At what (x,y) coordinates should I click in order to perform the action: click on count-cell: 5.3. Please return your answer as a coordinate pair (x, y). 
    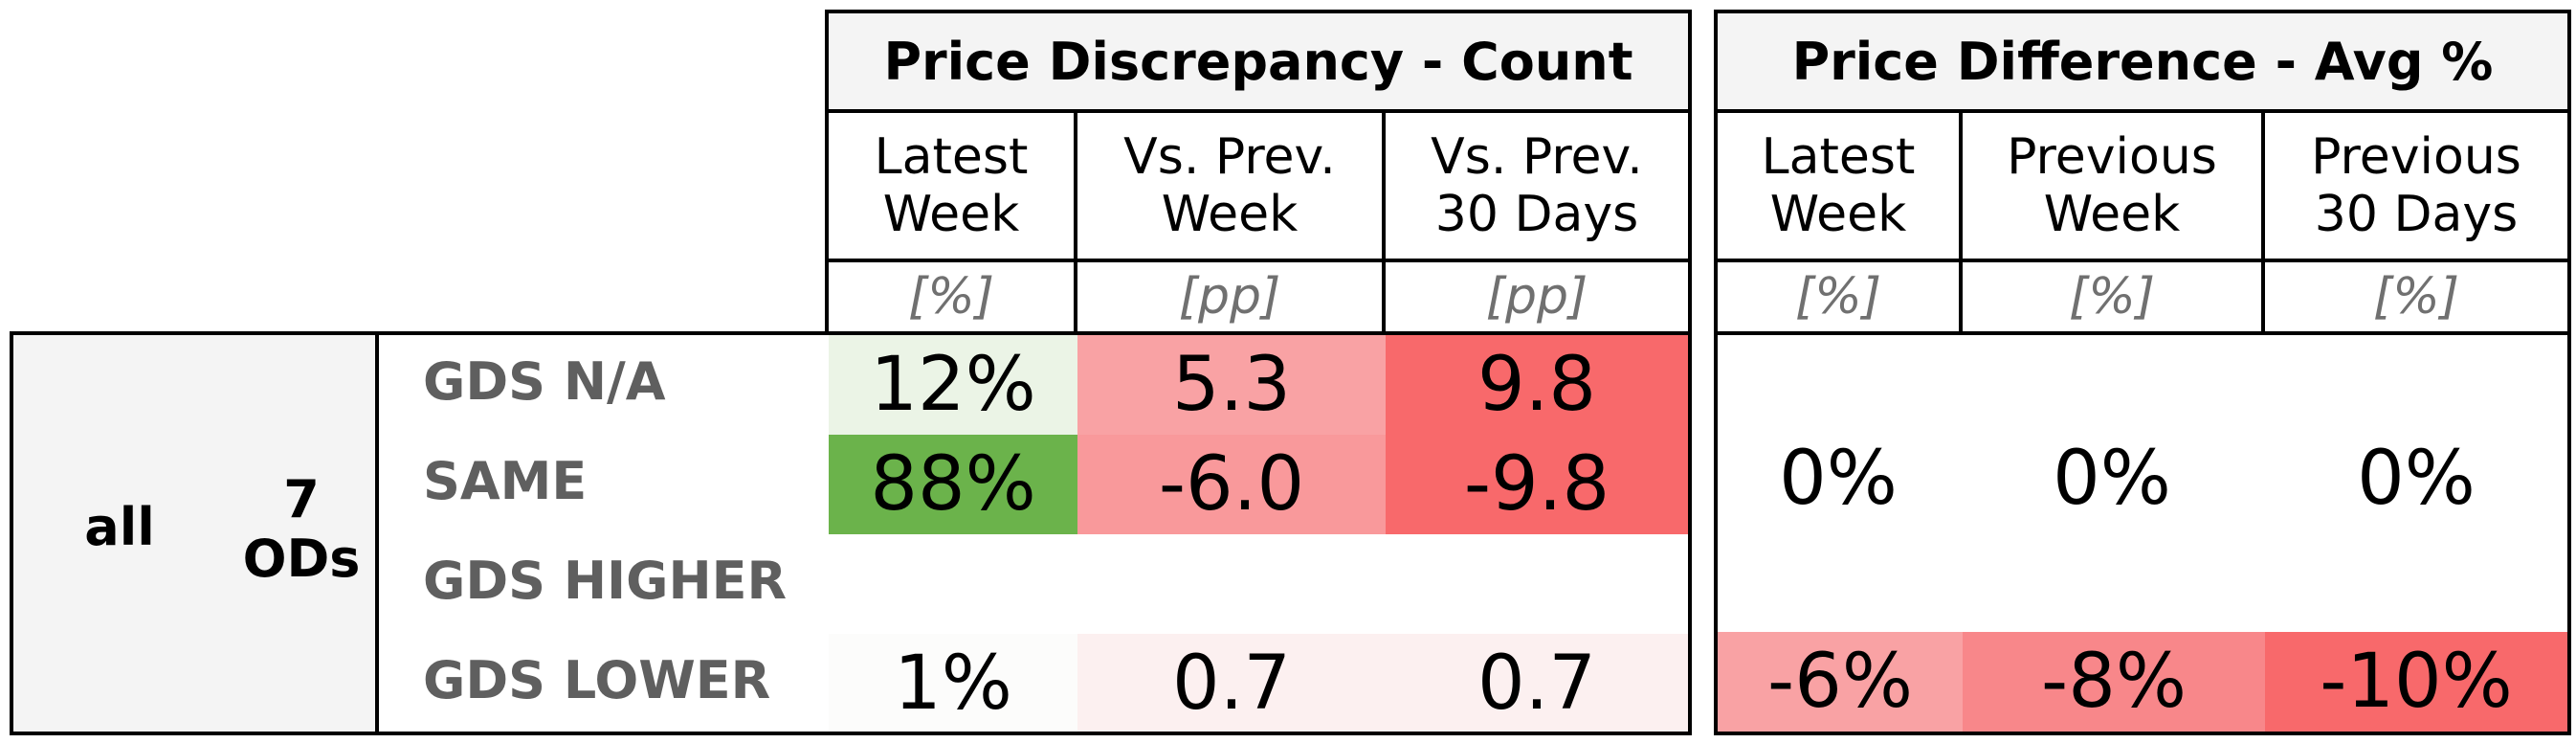
    Looking at the image, I should click on (1231, 385).